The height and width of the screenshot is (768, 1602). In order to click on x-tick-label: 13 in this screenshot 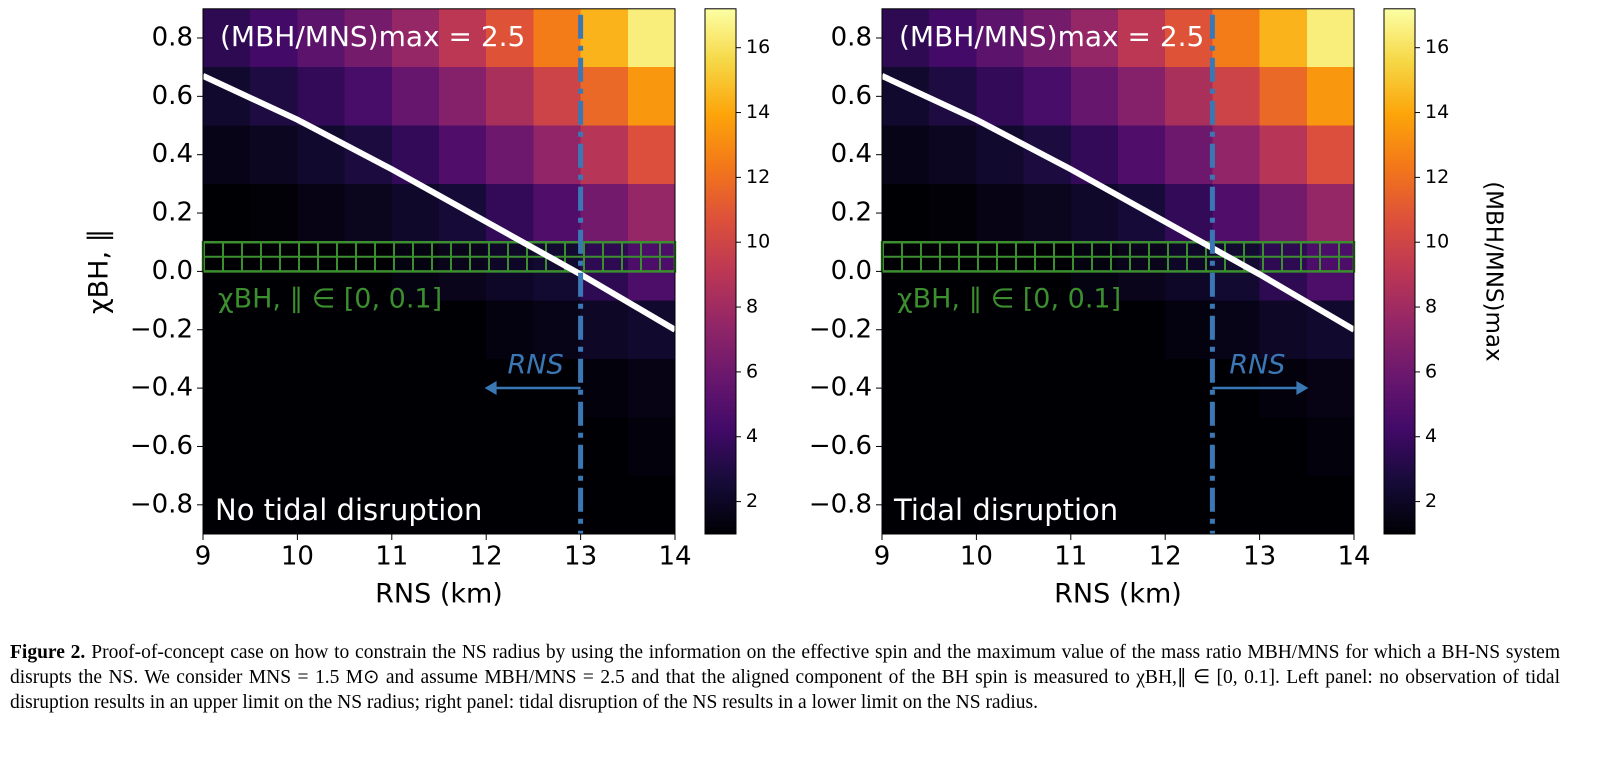, I will do `click(580, 557)`.